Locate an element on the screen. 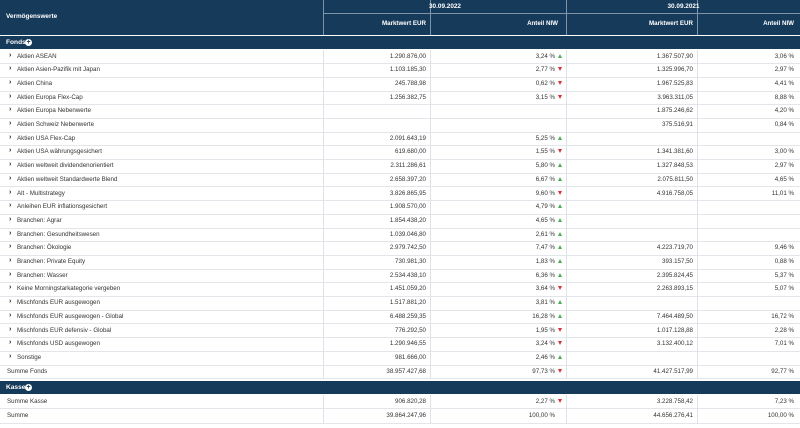 Image resolution: width=800 pixels, height=428 pixels. share-2021: 8,88 % is located at coordinates (784, 97).